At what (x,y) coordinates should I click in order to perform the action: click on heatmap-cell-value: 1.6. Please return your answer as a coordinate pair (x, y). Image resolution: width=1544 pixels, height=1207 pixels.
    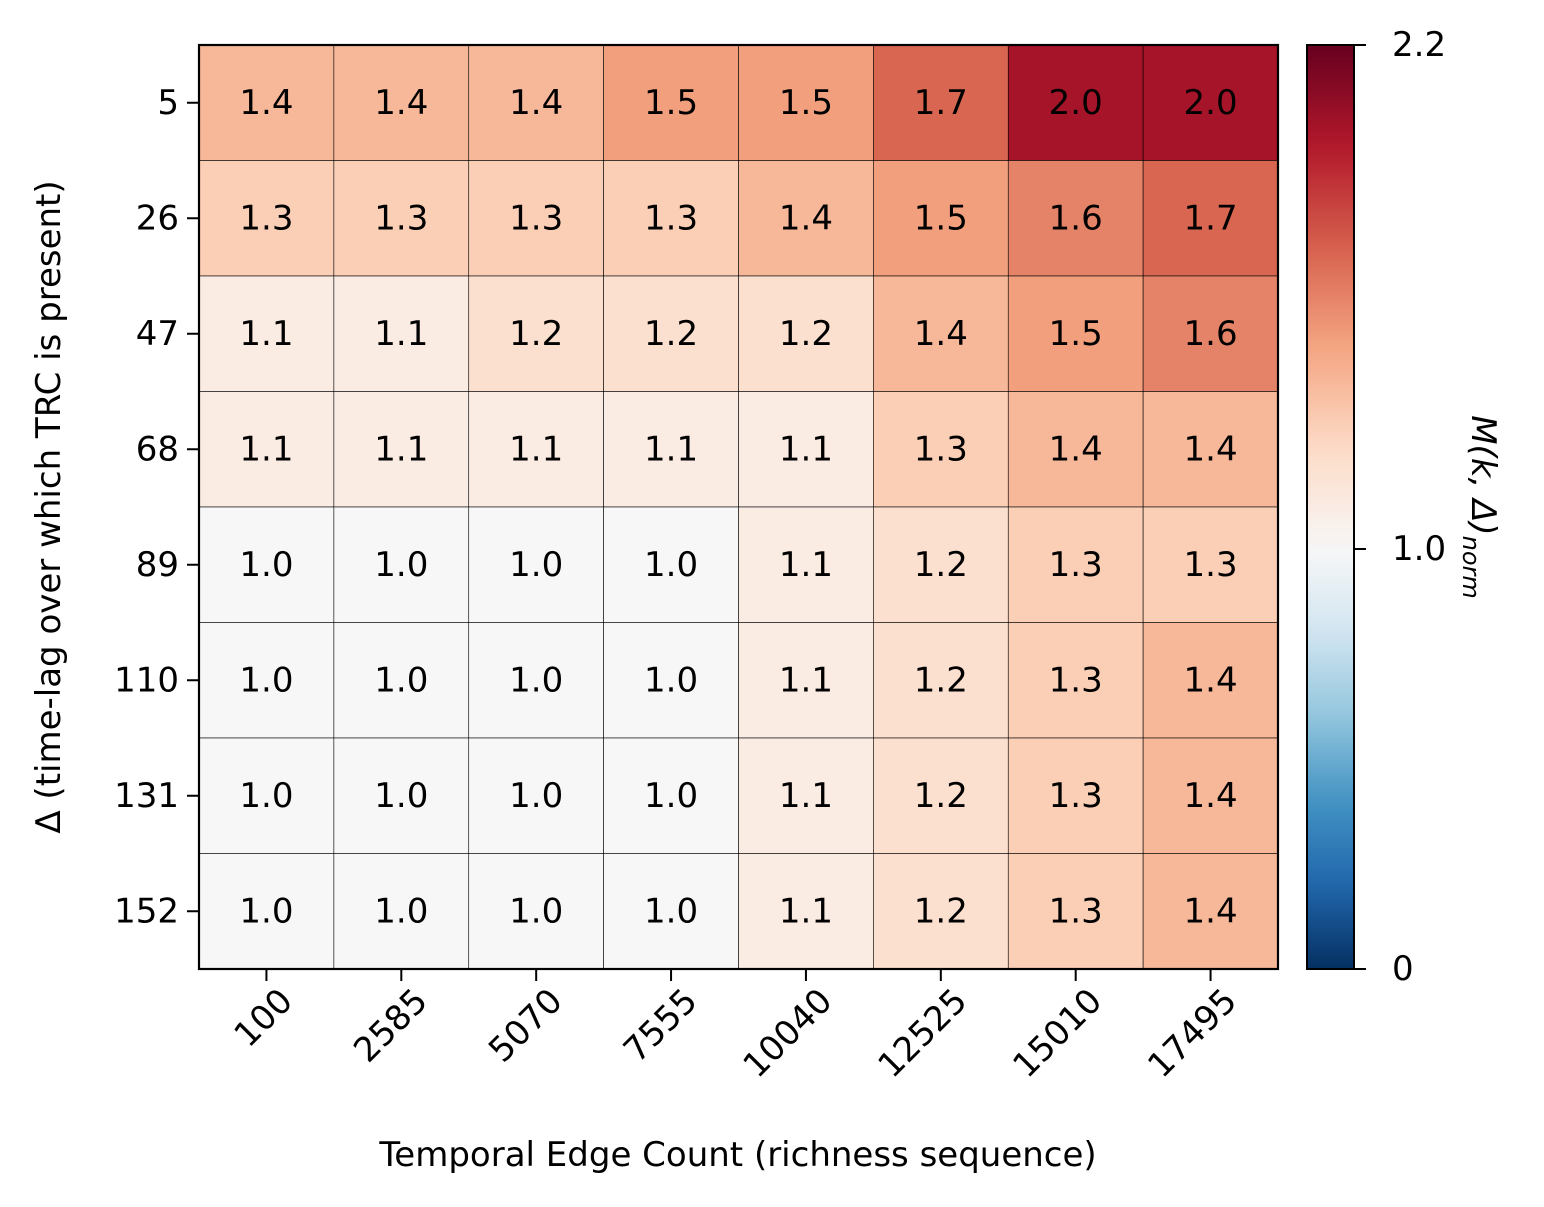
    Looking at the image, I should click on (1076, 218).